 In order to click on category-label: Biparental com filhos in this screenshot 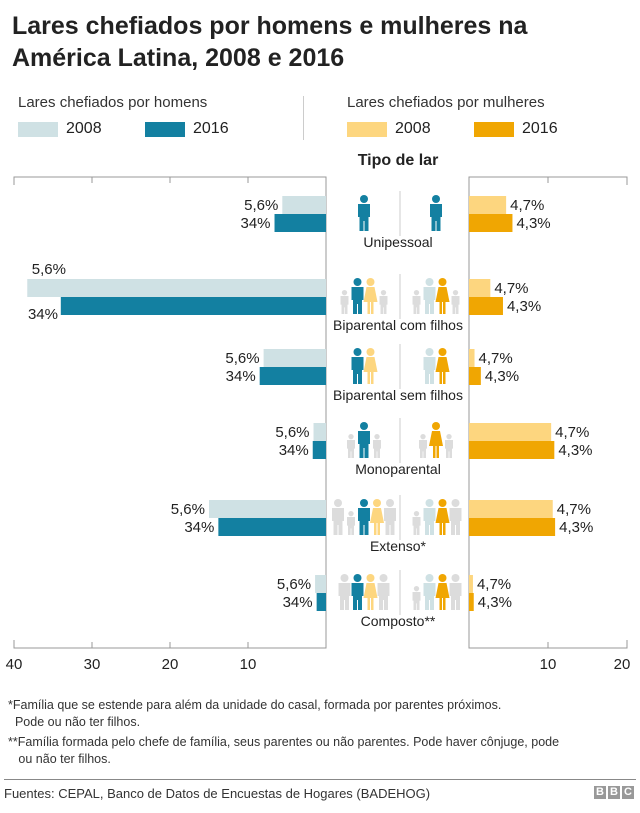, I will do `click(398, 325)`.